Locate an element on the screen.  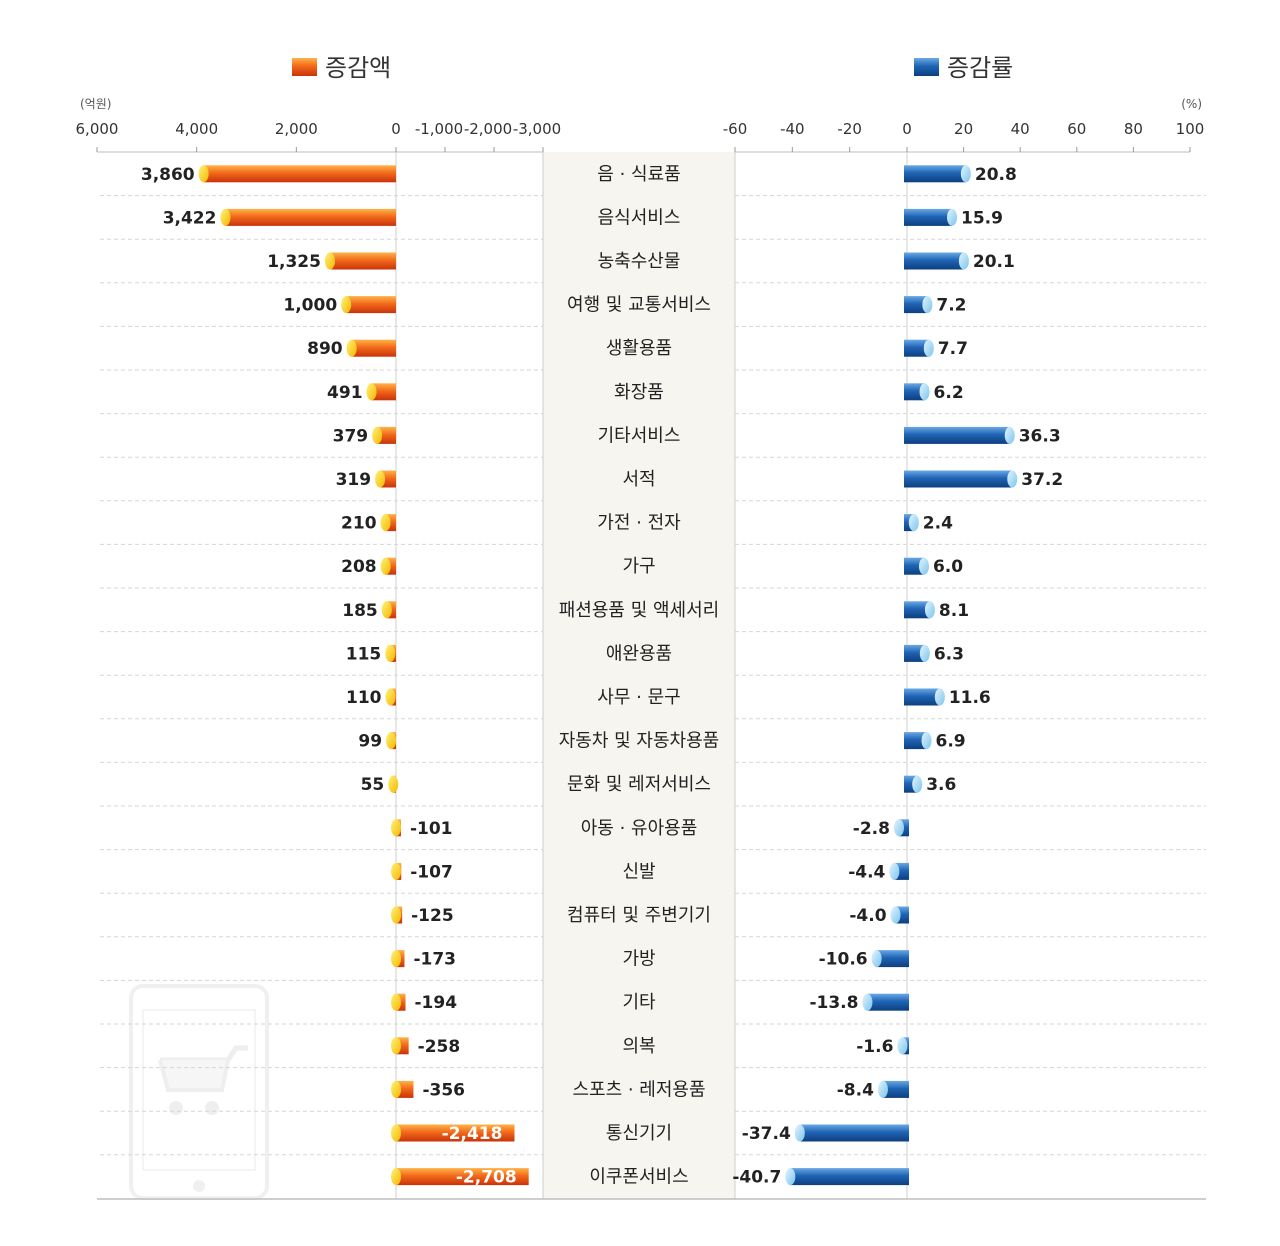
amount-bar: -258 is located at coordinates (425, 1047).